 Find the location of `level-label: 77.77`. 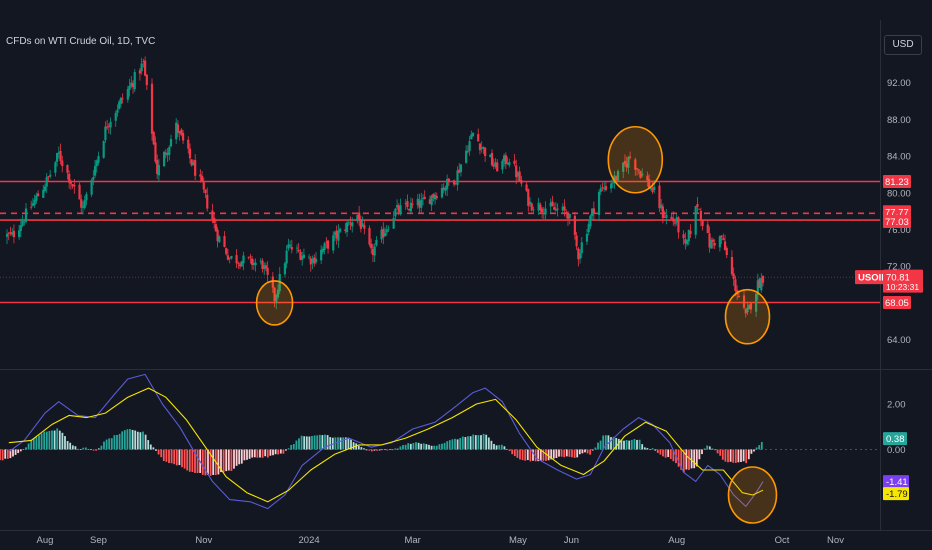

level-label: 77.77 is located at coordinates (897, 212).